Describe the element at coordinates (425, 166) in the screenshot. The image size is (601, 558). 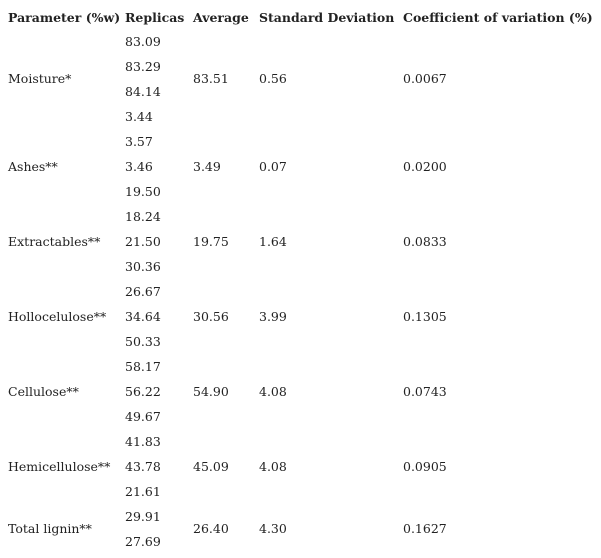
I see `cv-cell: 0.0200` at that location.